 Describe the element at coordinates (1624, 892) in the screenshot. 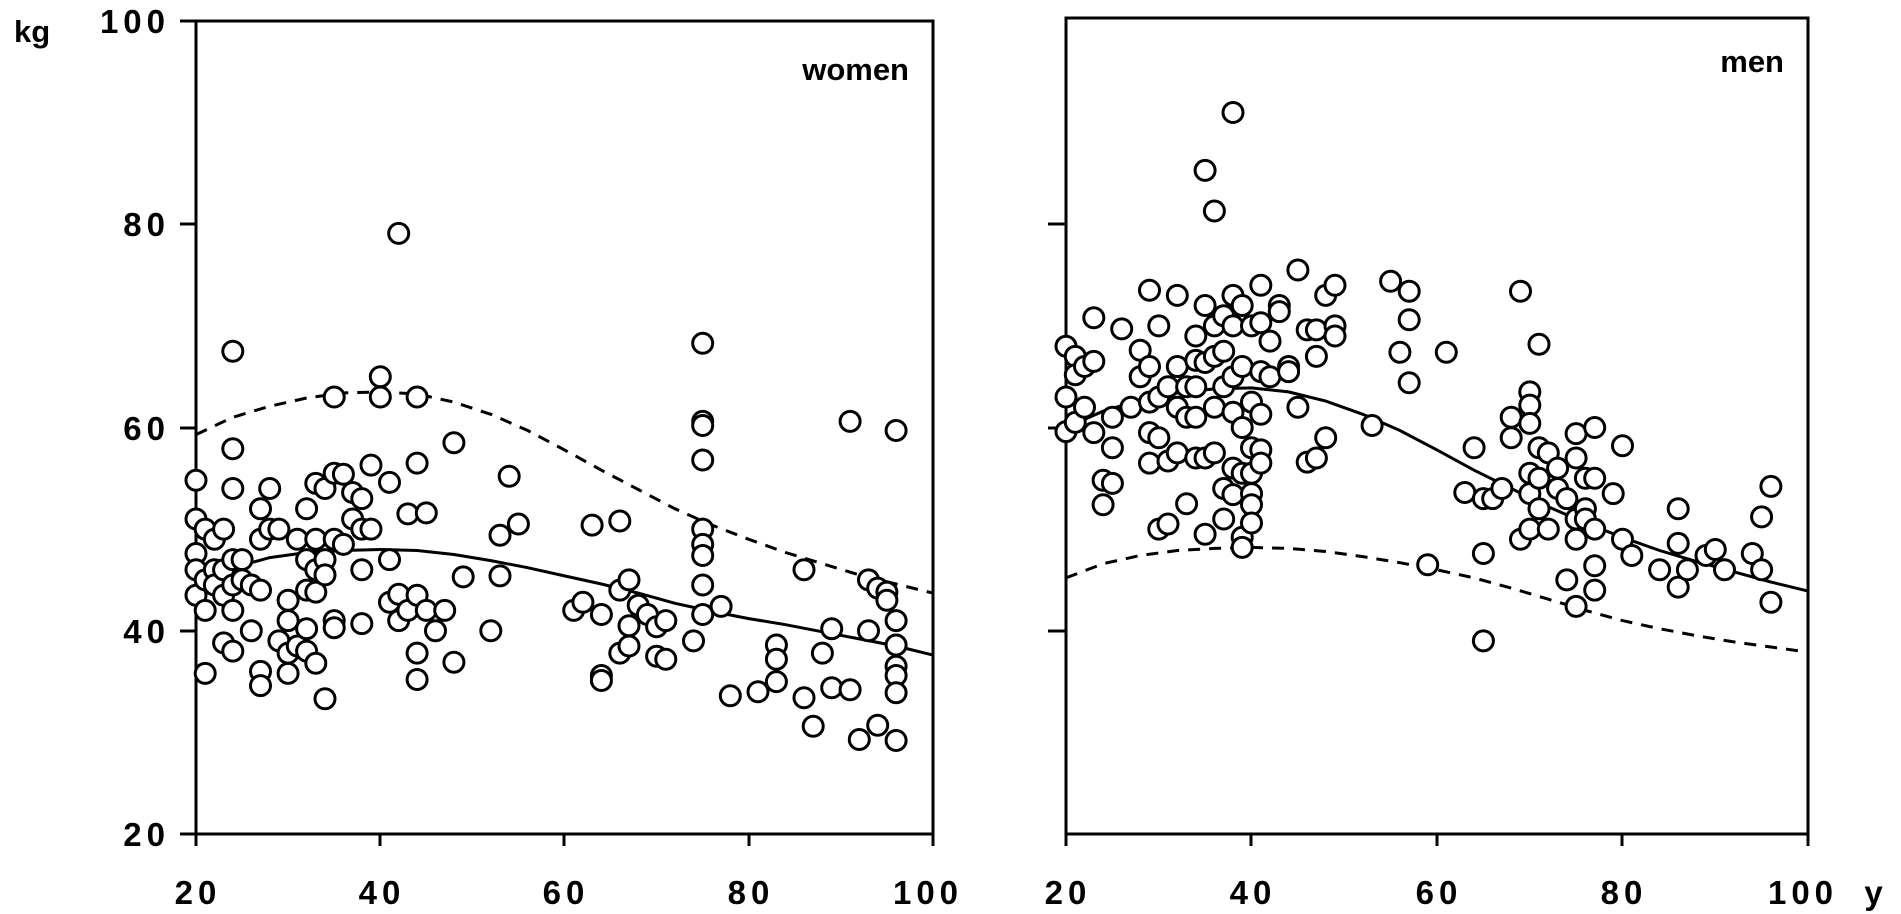

I see `x-tick-label-men-80: 80` at that location.